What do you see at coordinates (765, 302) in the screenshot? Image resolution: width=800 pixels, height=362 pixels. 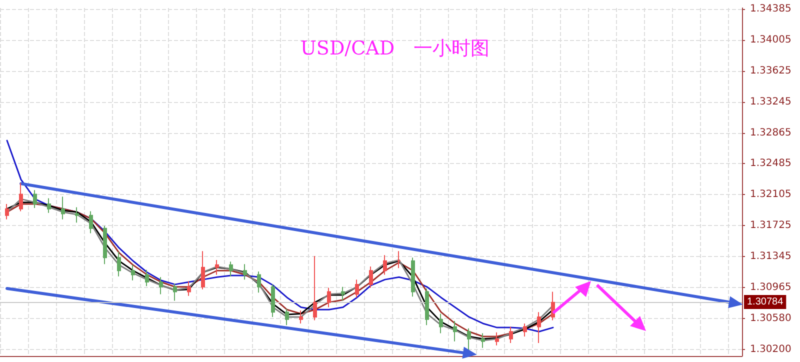 I see `ref-line-label: 1.30784` at bounding box center [765, 302].